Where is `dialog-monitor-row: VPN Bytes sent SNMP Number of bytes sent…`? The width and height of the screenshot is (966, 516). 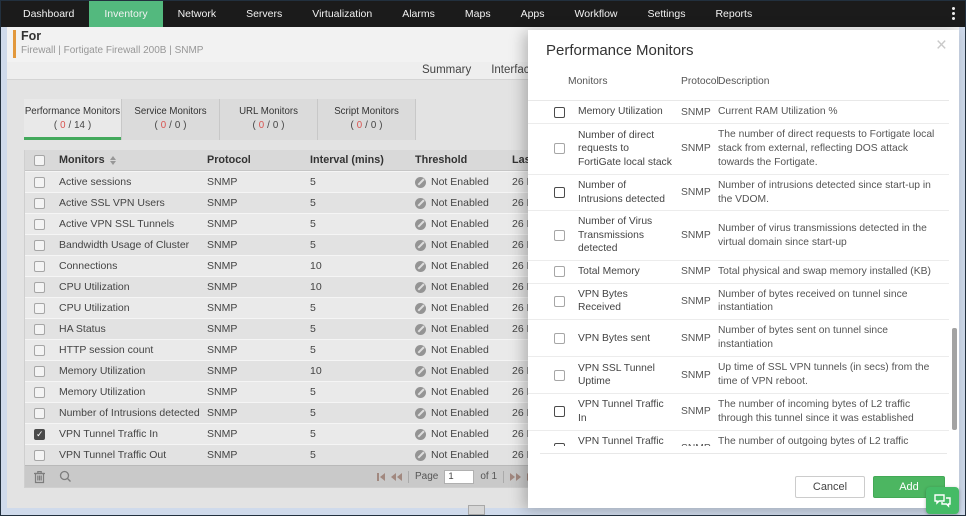 dialog-monitor-row: VPN Bytes sent SNMP Number of bytes sent… is located at coordinates (738, 339).